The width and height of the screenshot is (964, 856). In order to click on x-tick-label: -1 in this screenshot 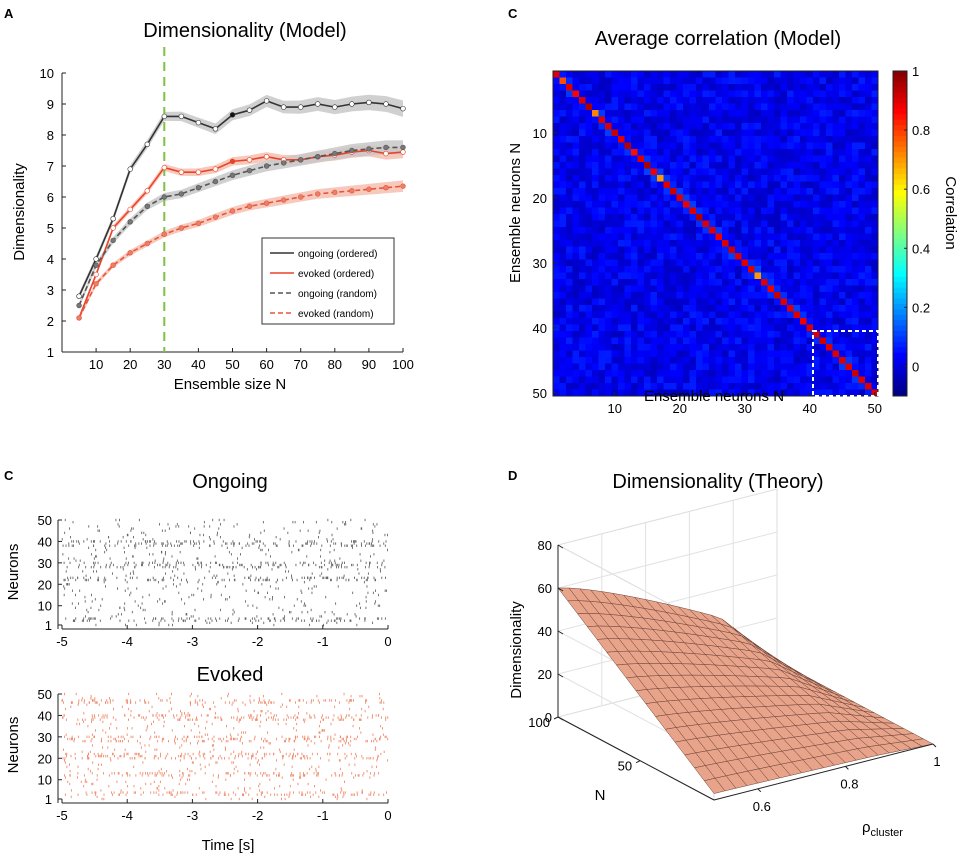, I will do `click(323, 641)`.